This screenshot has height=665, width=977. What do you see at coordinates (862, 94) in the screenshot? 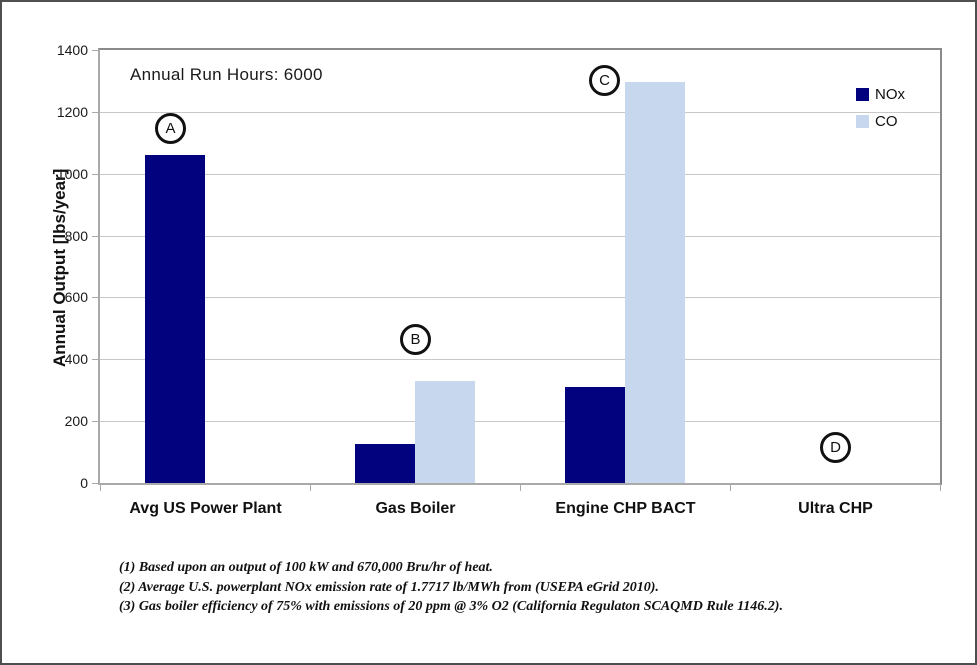
I see `nox-swatch-icon` at bounding box center [862, 94].